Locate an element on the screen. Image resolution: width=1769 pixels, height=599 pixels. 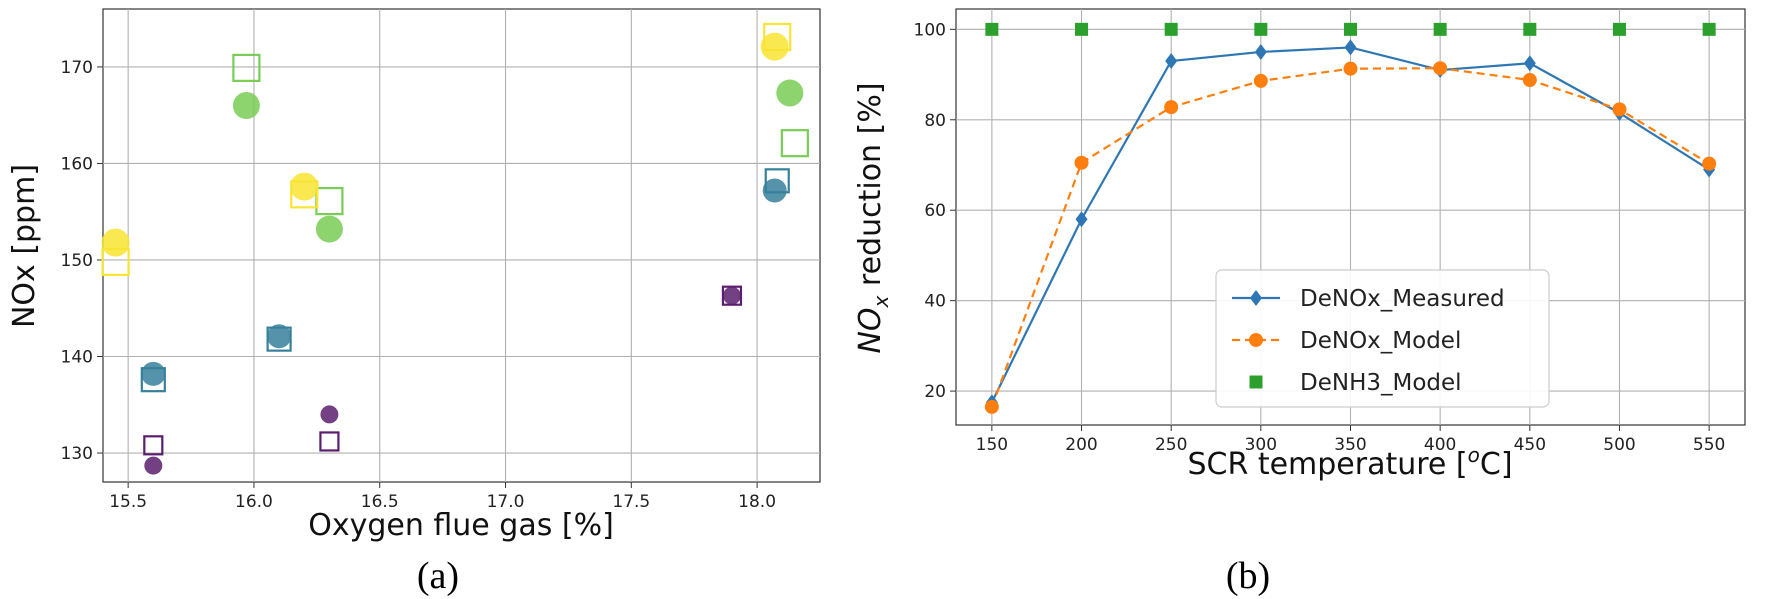
x-axis-label-b-unit: C] is located at coordinates (1496, 464).